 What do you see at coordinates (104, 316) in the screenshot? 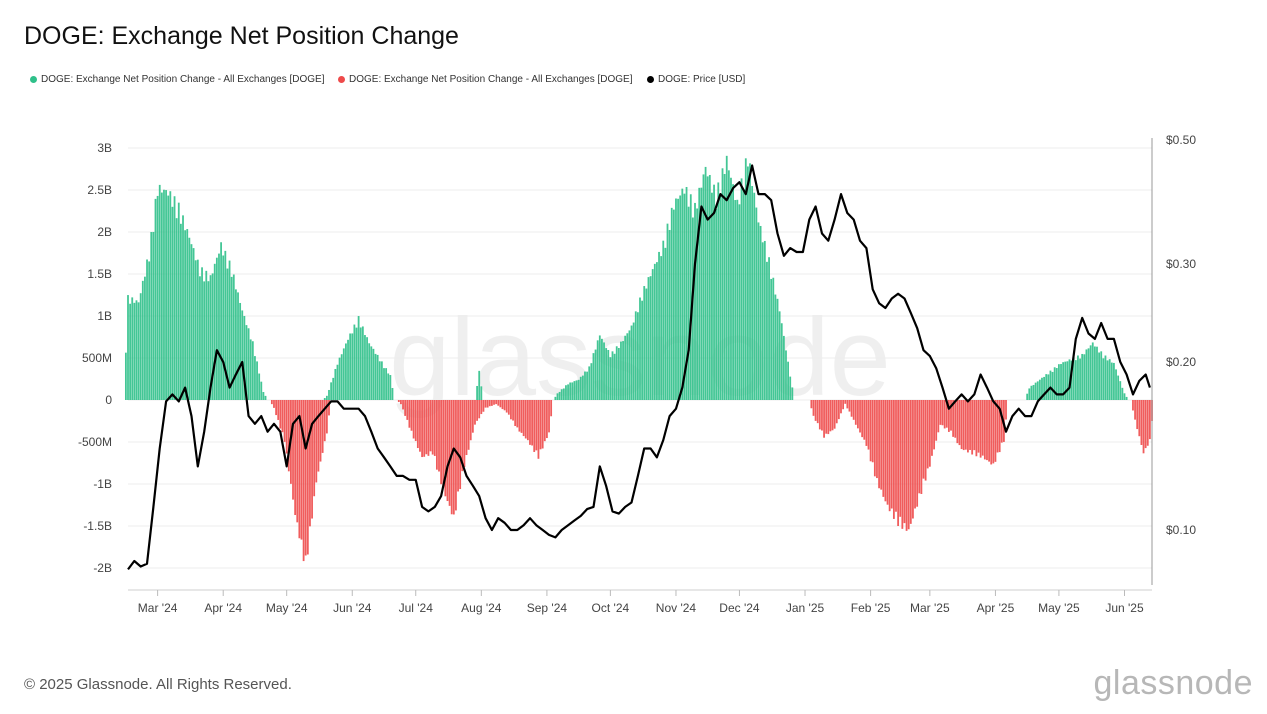
I see `y-tick-label: 1B` at bounding box center [104, 316].